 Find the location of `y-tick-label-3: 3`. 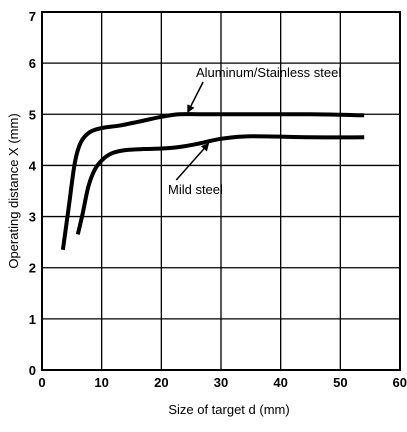

y-tick-label-3: 3 is located at coordinates (32, 217).